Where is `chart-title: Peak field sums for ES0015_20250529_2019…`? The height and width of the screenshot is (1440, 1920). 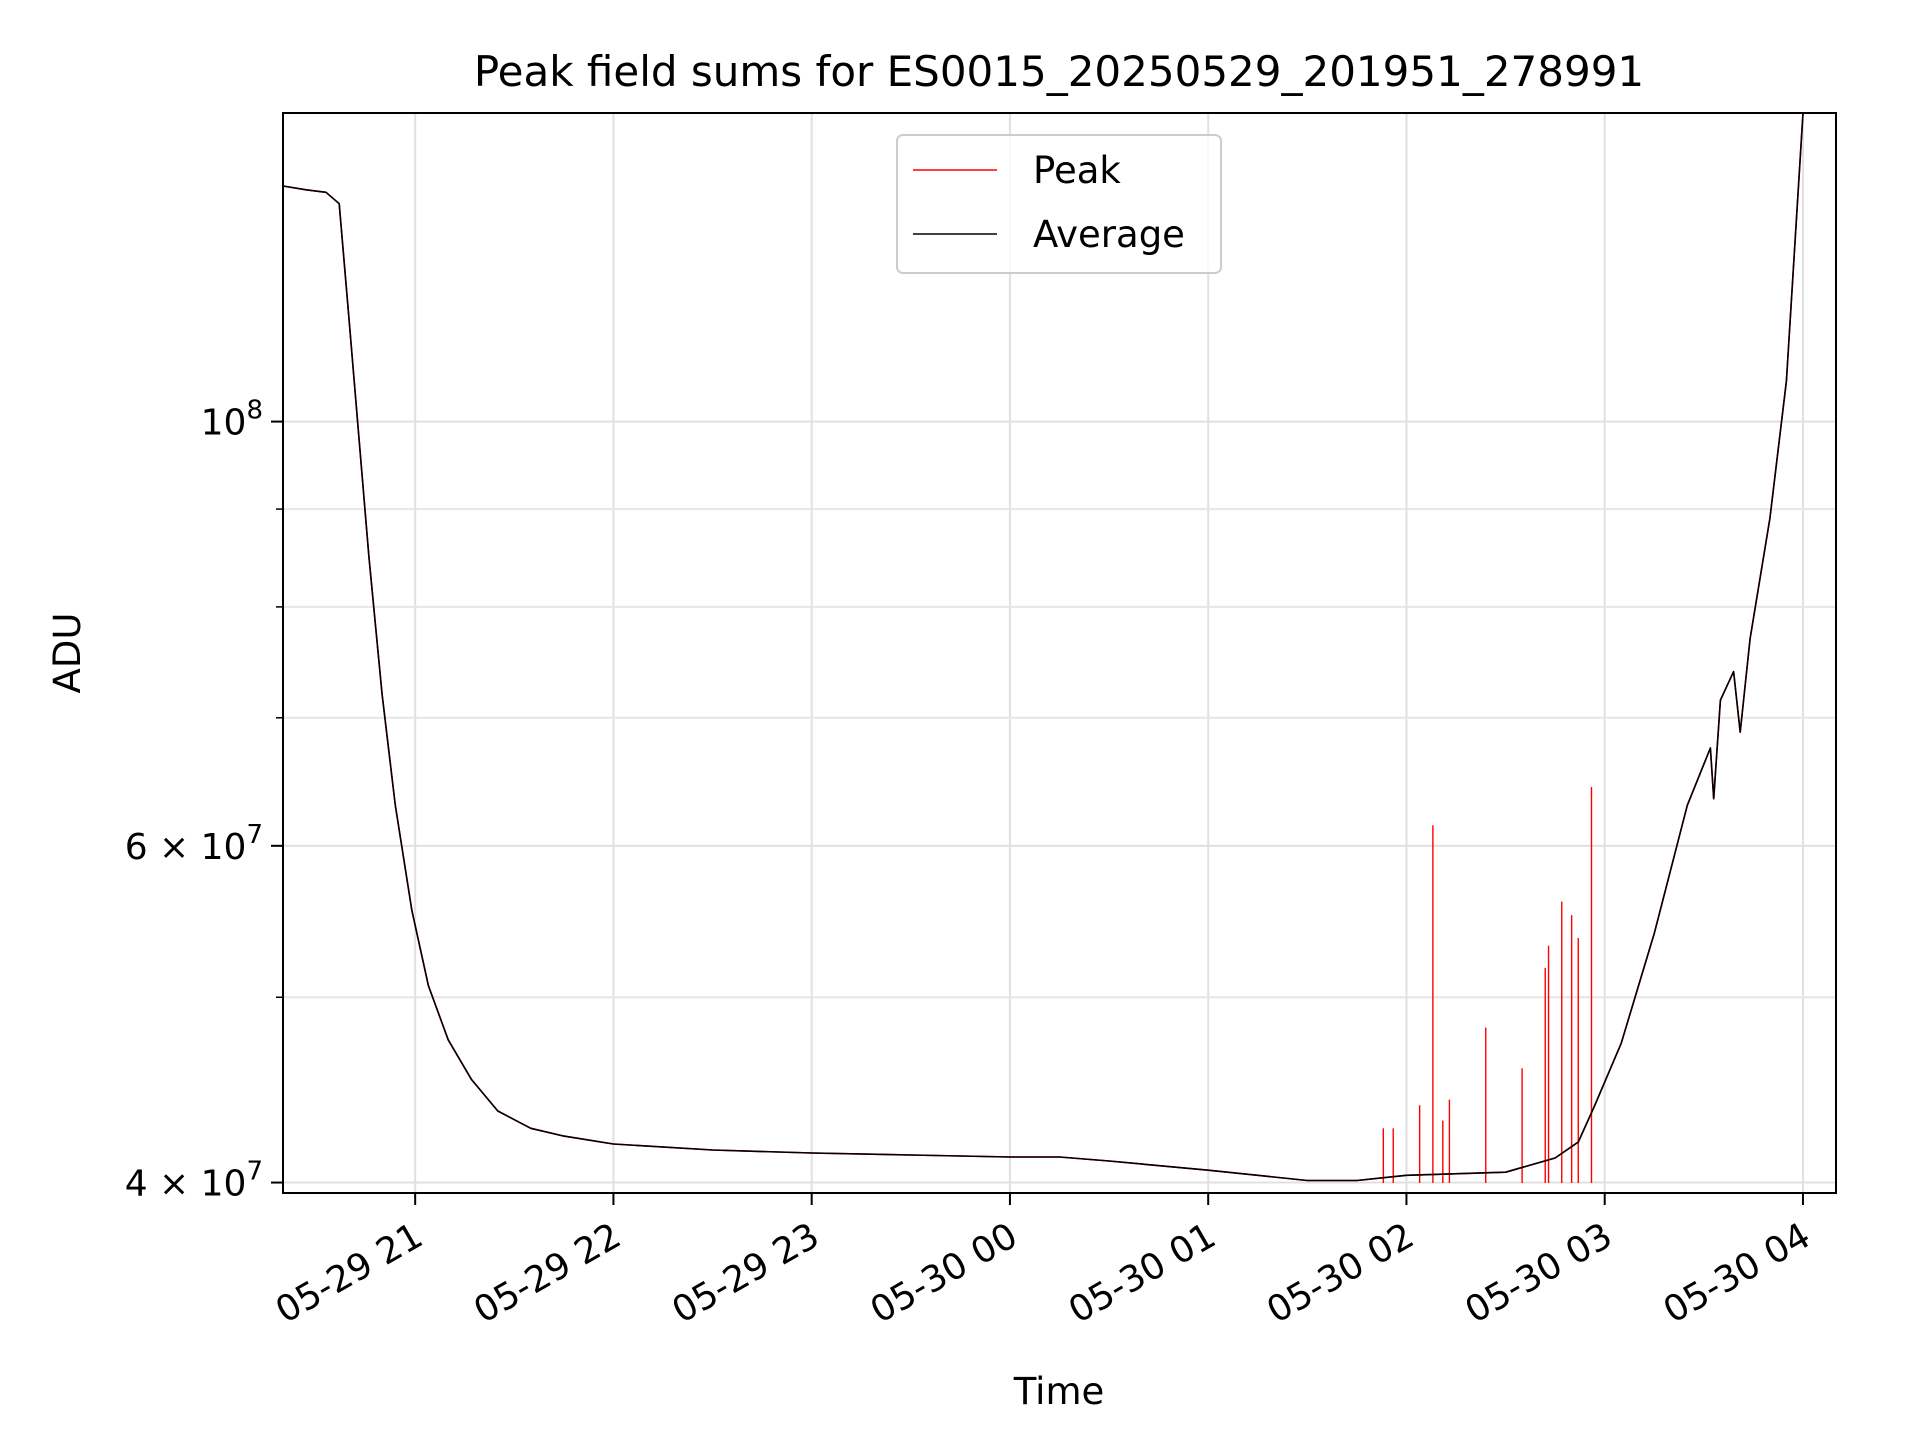
chart-title: Peak field sums for ES0015_20250529_2019… is located at coordinates (1059, 71).